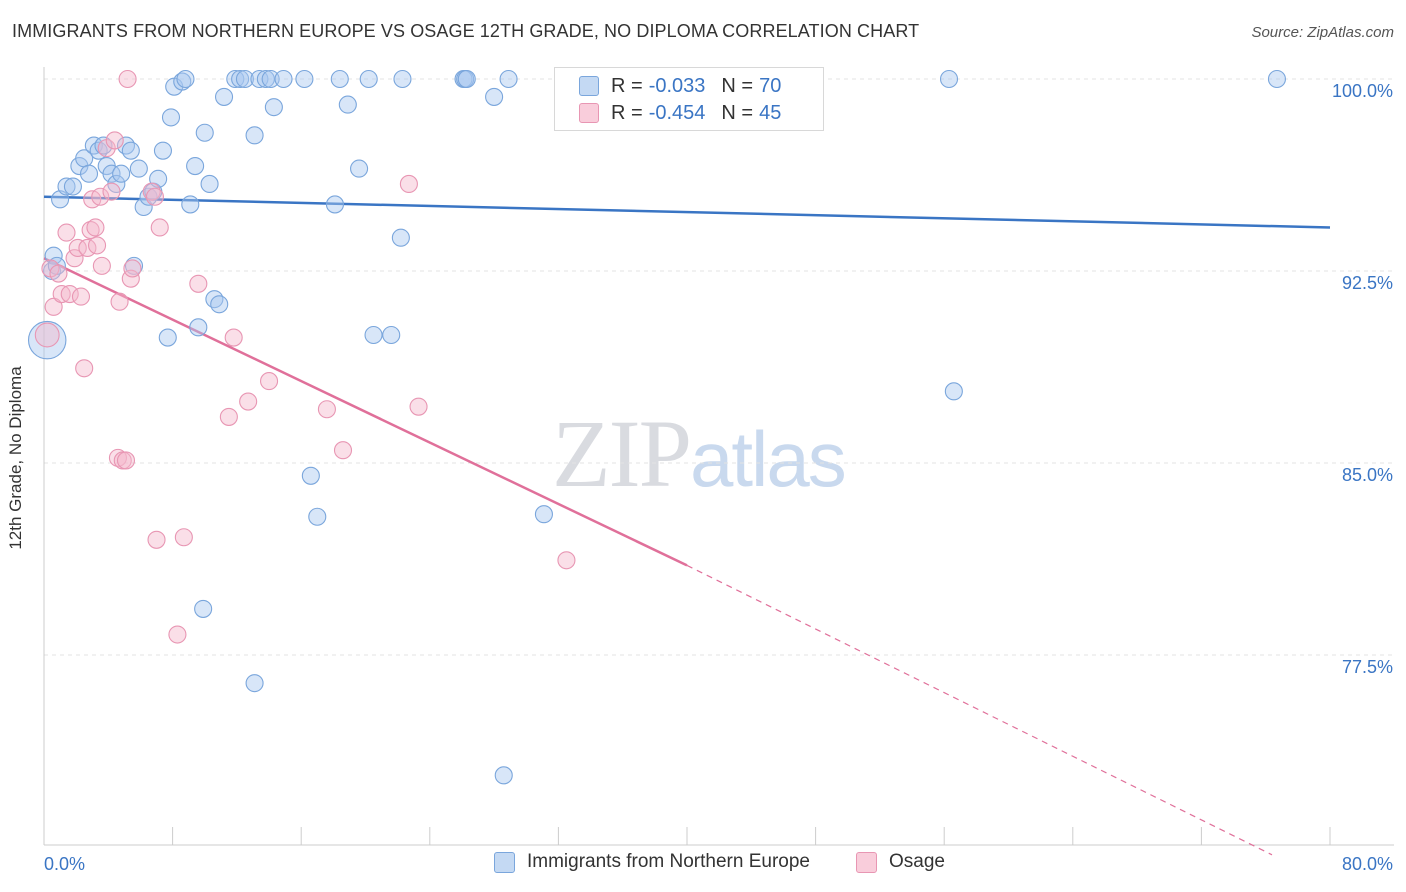 This screenshot has height=892, width=1406. I want to click on legend-row-blue: R = -0.033 N = 70, so click(680, 86).